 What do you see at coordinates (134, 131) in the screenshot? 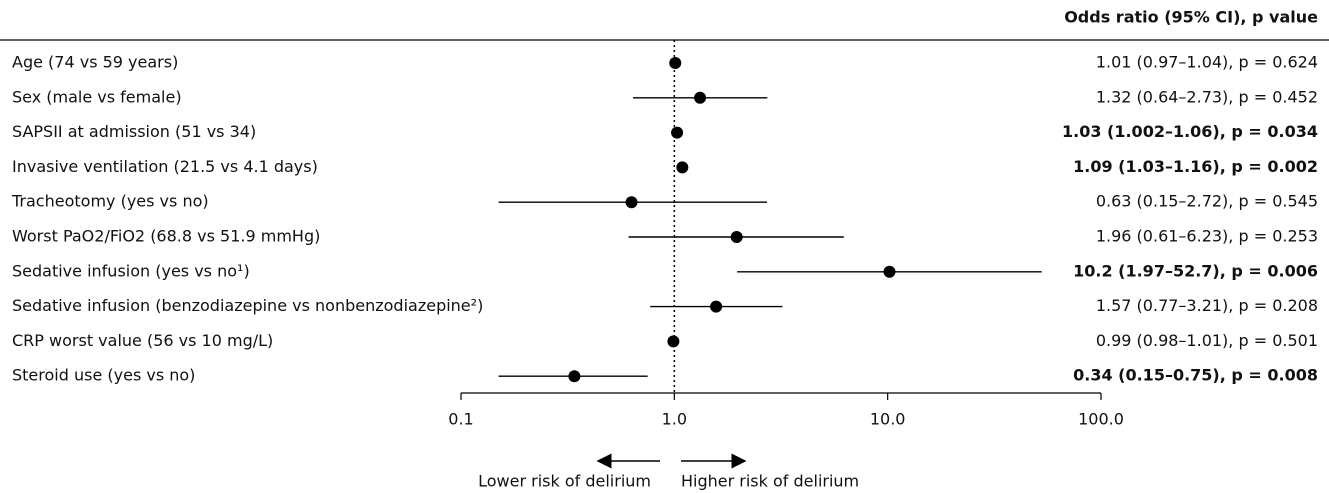
I see `row-label: SAPSII at admission (51 vs 34)` at bounding box center [134, 131].